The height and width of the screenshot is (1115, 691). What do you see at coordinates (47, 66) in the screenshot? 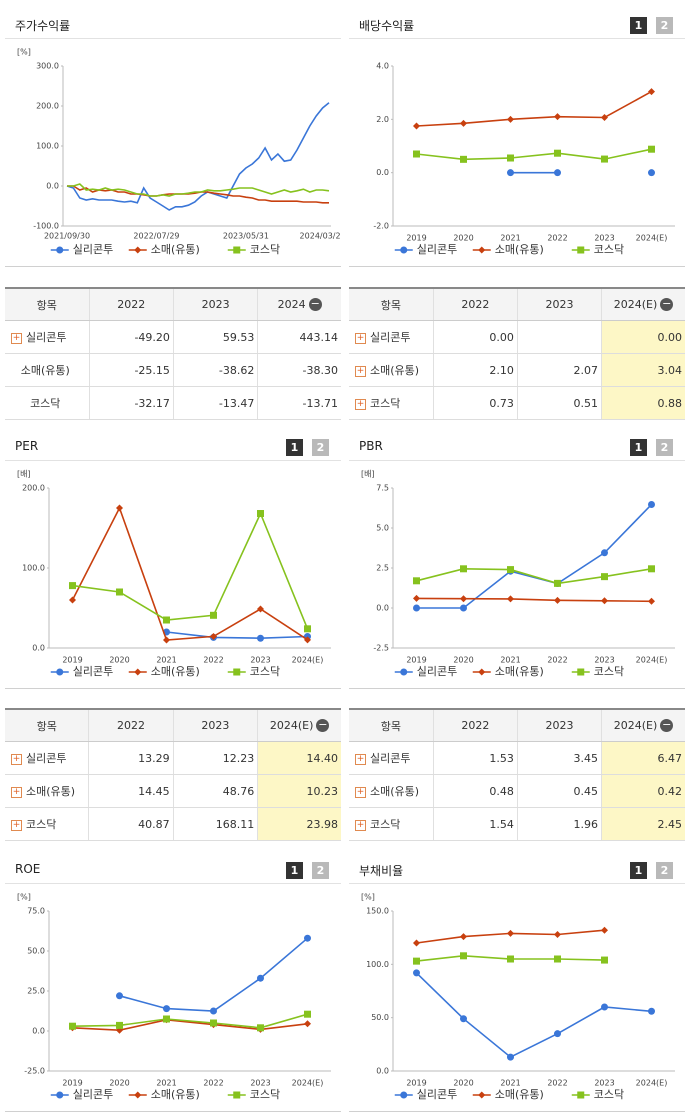
I see `y-tick-label: 300.0` at bounding box center [47, 66].